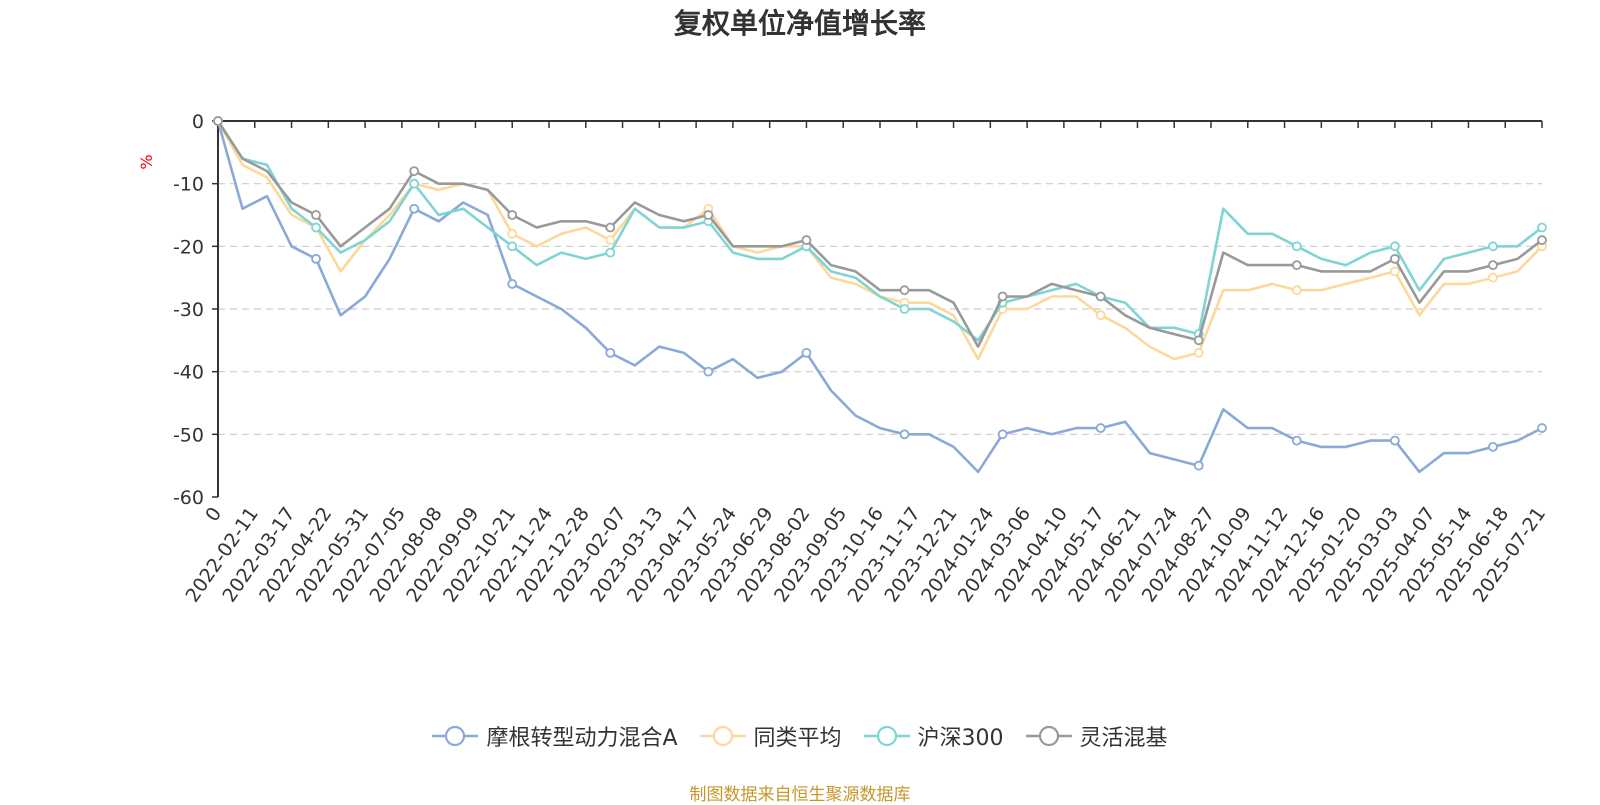 This screenshot has width=1600, height=805. I want to click on legend-label: 灵活混基, so click(1123, 738).